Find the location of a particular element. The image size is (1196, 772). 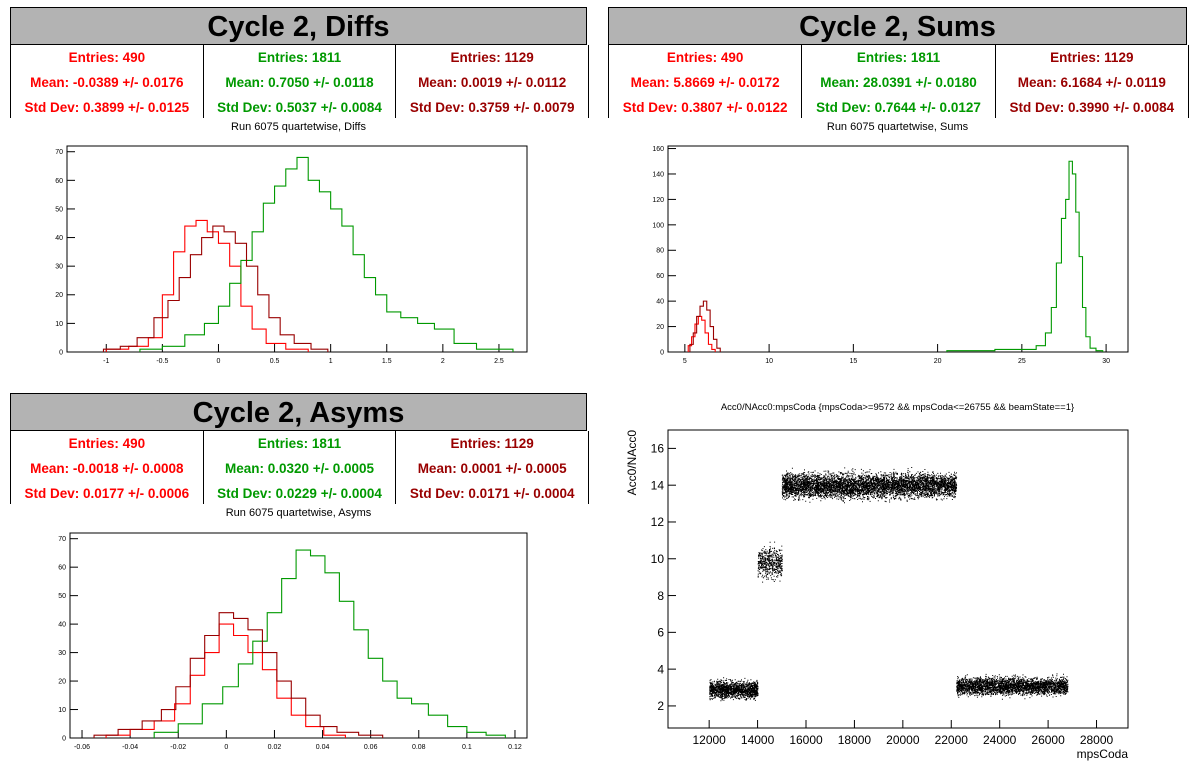

mean-label: Mean: 6.1684 +/- 0.0119 is located at coordinates (1091, 82).